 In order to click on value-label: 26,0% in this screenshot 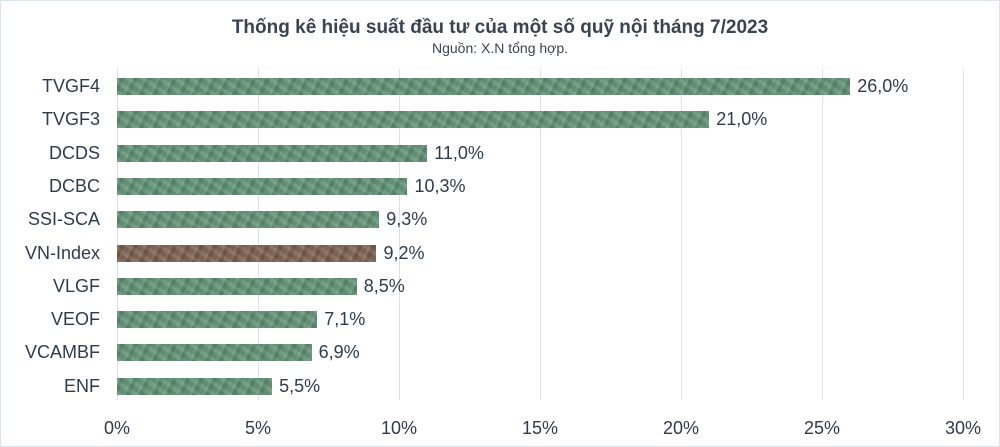, I will do `click(883, 86)`.